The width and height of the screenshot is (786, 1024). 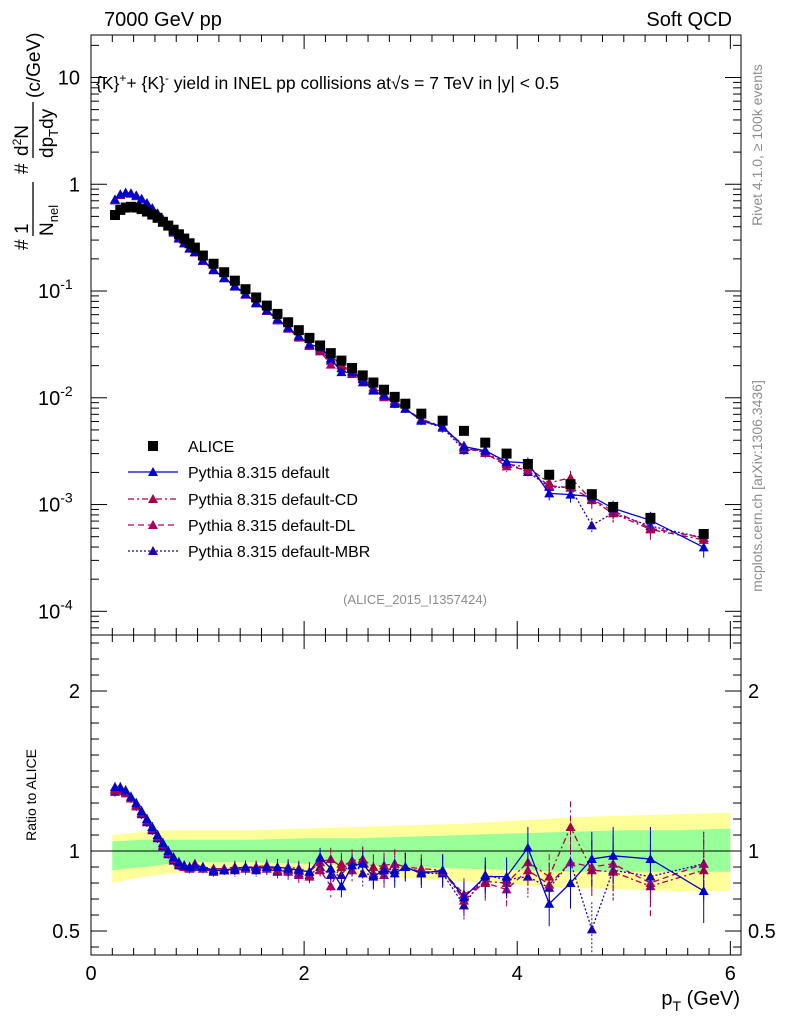 What do you see at coordinates (279, 552) in the screenshot?
I see `legend-label: Pythia 8.315 default-MBR` at bounding box center [279, 552].